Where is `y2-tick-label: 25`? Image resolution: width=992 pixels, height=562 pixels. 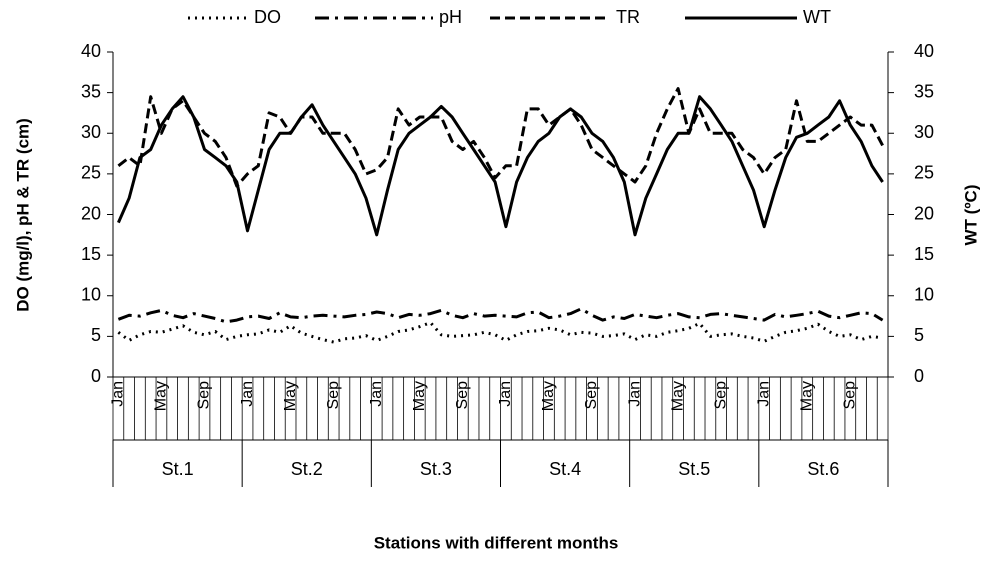
y2-tick-label: 25 is located at coordinates (924, 173).